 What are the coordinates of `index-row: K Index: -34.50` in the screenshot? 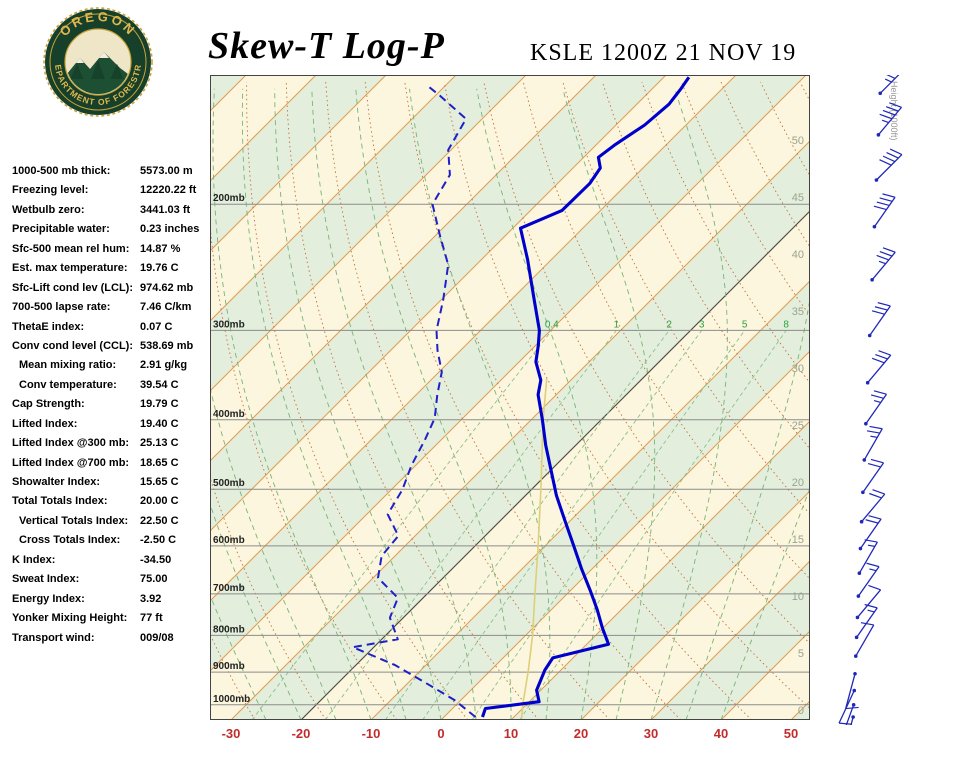 It's located at (113, 561).